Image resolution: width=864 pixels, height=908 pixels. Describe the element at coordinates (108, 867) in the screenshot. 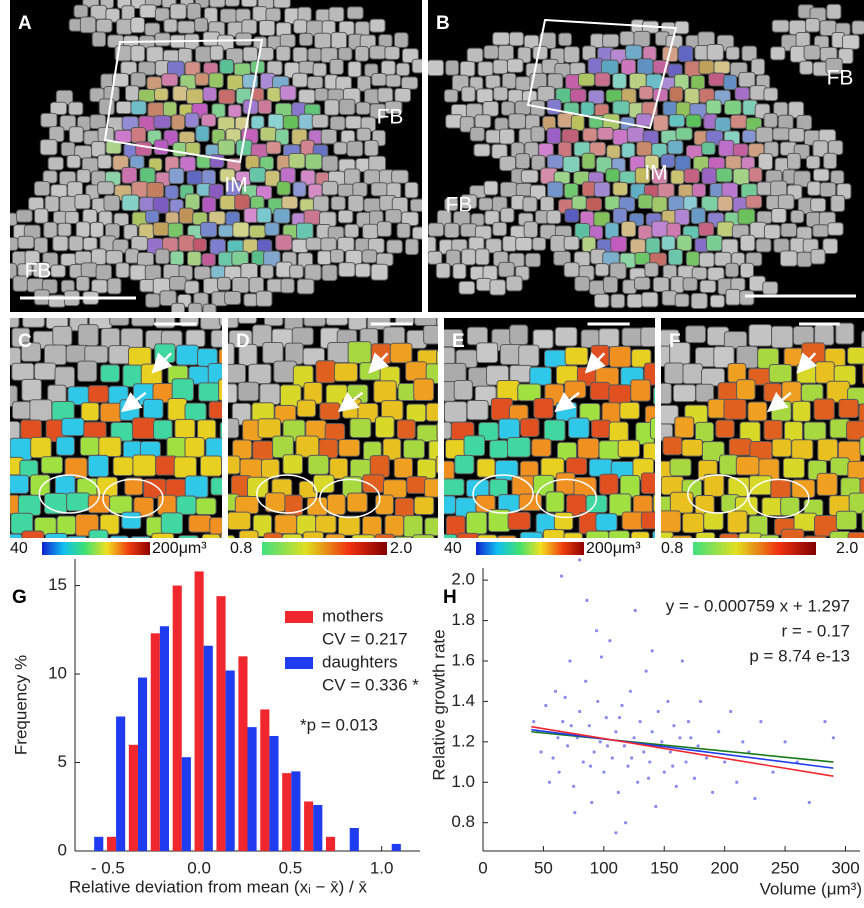

I see `x-tick-label: - 0.5` at that location.